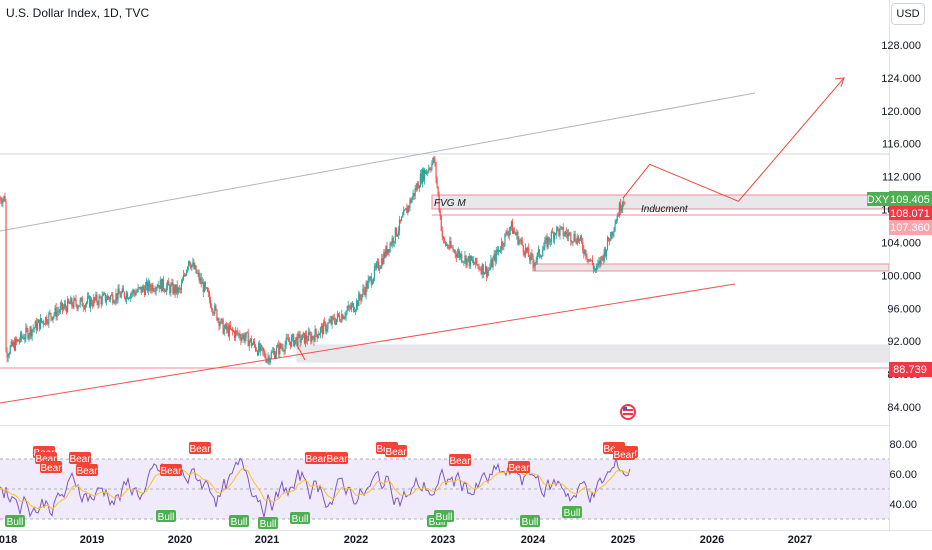  What do you see at coordinates (903, 445) in the screenshot?
I see `rsi-tick: 80.00` at bounding box center [903, 445].